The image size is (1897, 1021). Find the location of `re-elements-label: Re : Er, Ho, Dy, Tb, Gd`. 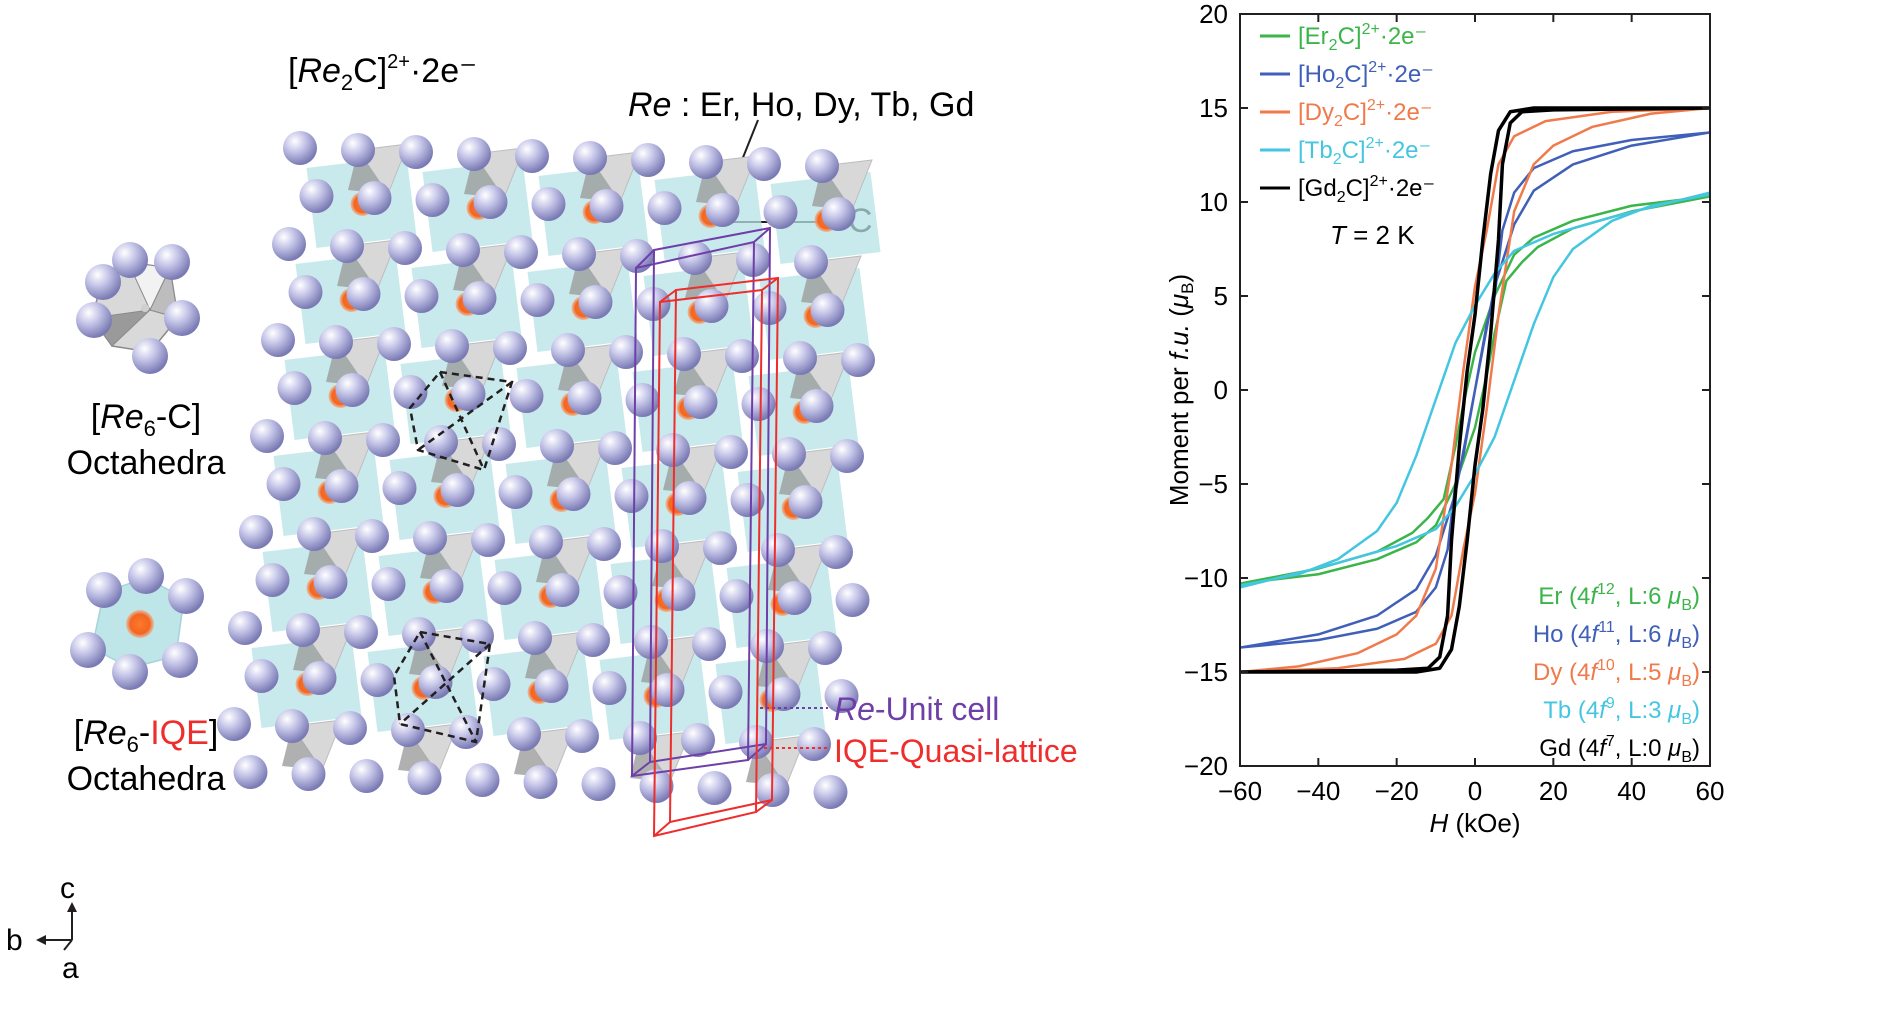

re-elements-label: Re : Er, Ho, Dy, Tb, Gd is located at coordinates (801, 105).